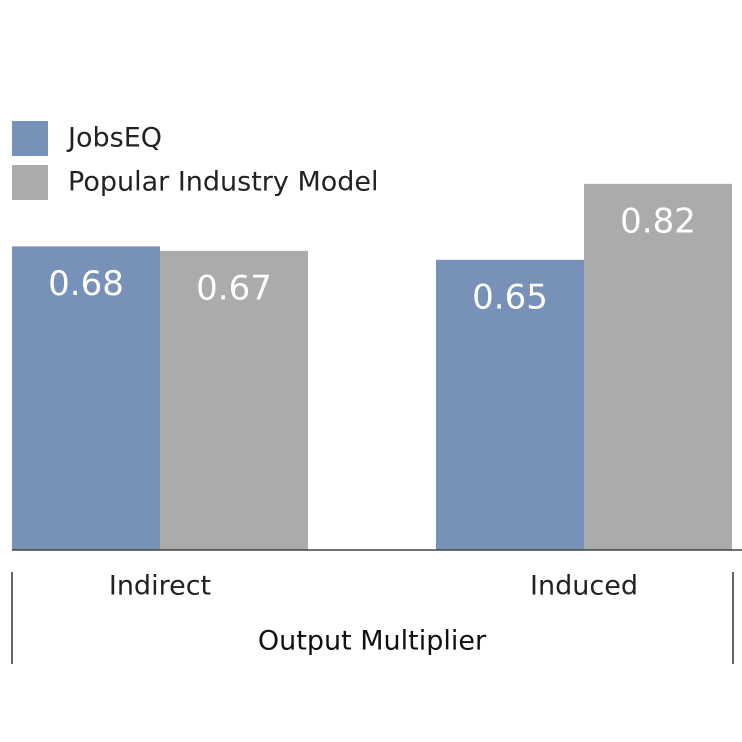 This screenshot has width=742, height=742. Describe the element at coordinates (160, 586) in the screenshot. I see `x-tick-label: Indirect` at that location.